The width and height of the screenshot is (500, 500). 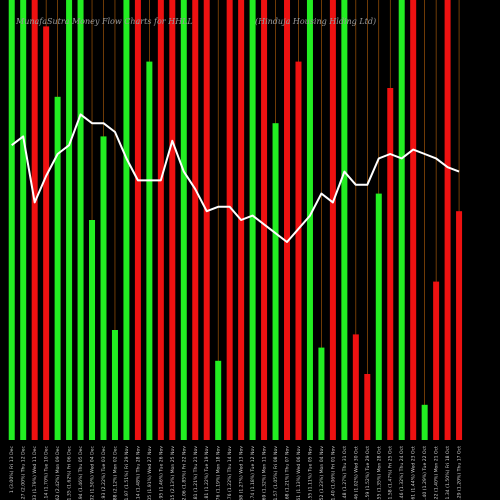 What do you see at coordinates (104, 473) in the screenshot?
I see `x-tick-label: 1.93 (2.22%) Tue 03 Dec` at bounding box center [104, 473].